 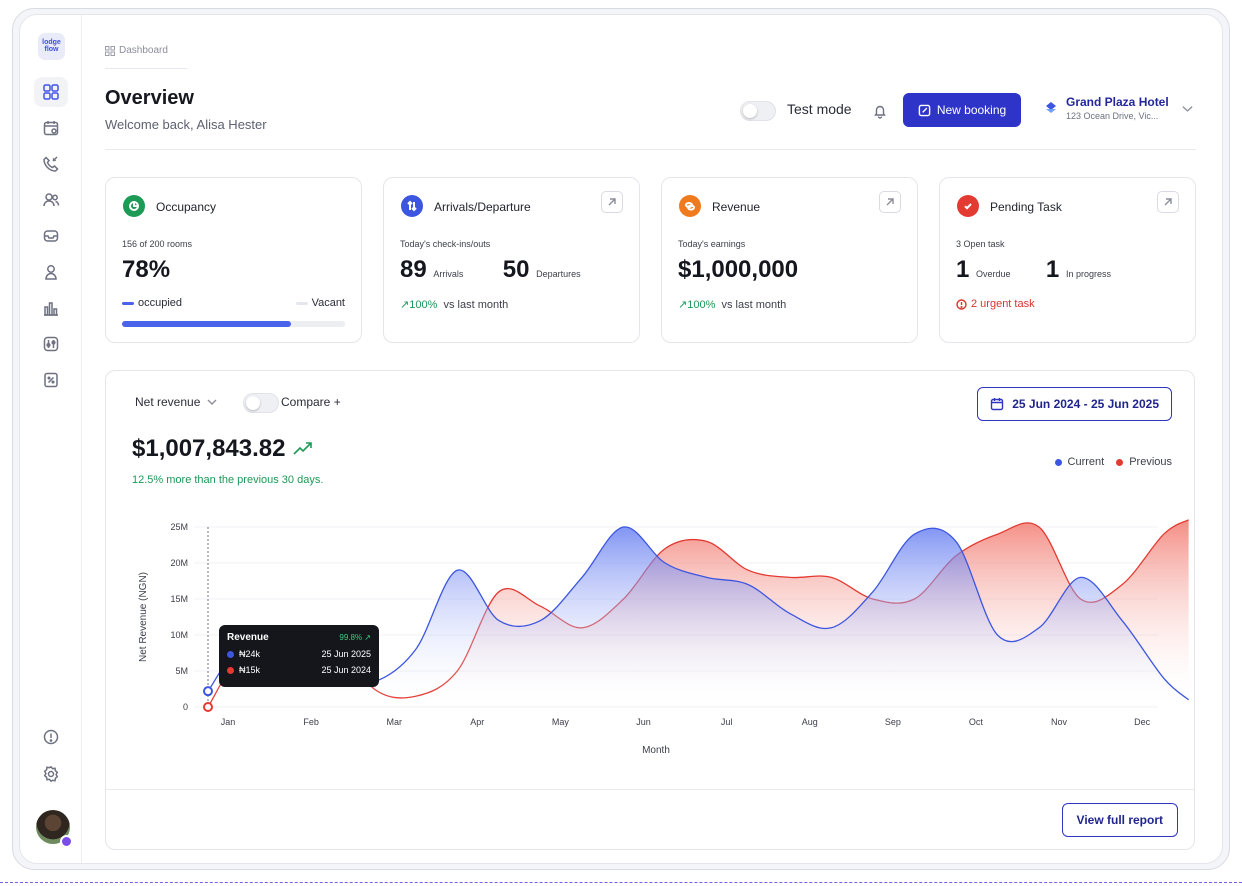 I want to click on hotel-name: Grand Plaza Hotel, so click(x=1117, y=102).